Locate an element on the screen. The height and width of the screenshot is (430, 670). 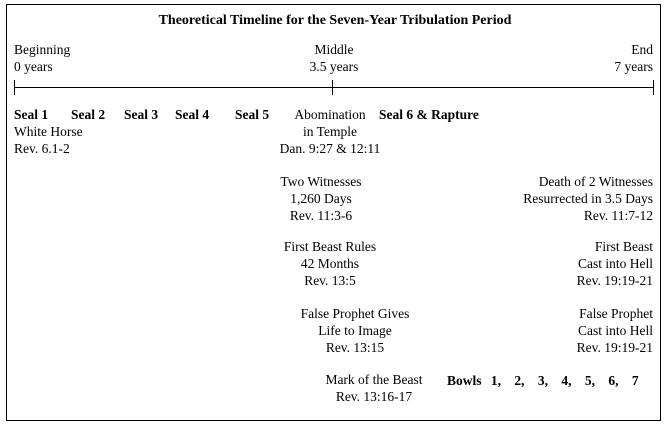
marker-beginning: Beginning 0 years is located at coordinates (42, 58).